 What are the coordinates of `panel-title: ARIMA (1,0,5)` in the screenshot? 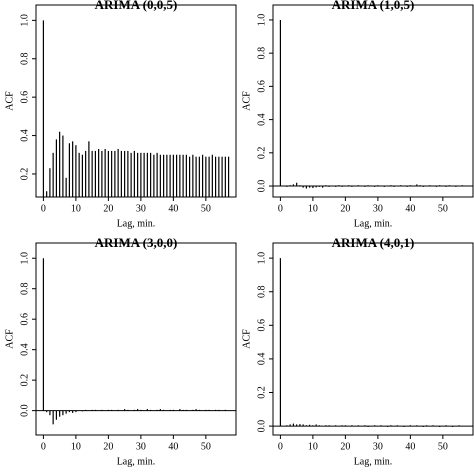 It's located at (373, 6).